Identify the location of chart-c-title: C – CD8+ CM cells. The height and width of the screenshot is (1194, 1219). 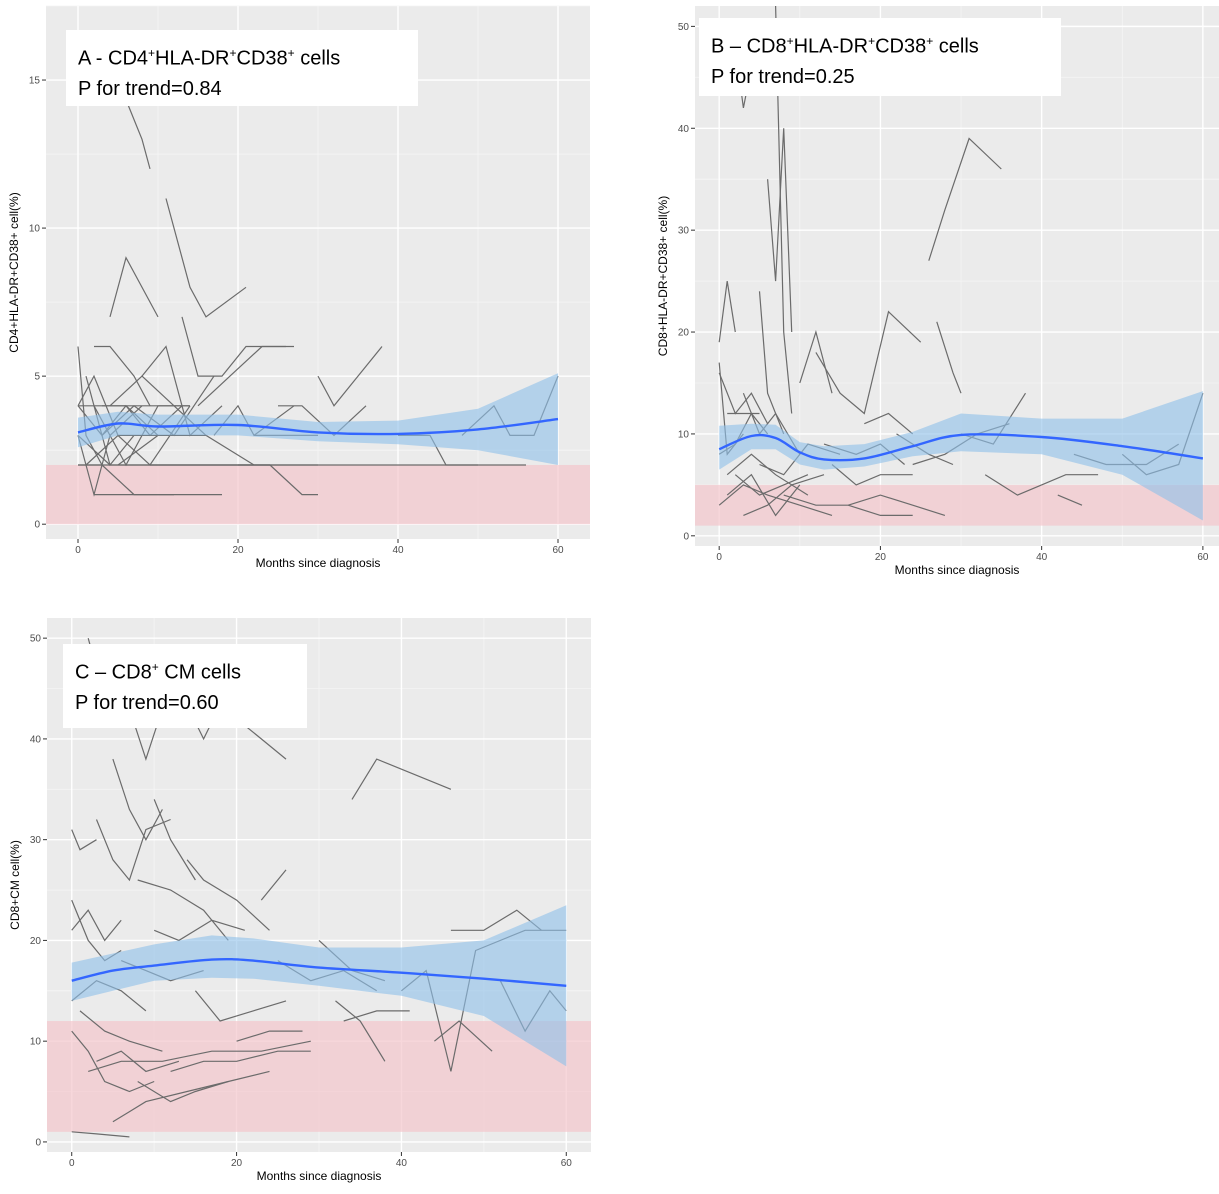
(185, 670).